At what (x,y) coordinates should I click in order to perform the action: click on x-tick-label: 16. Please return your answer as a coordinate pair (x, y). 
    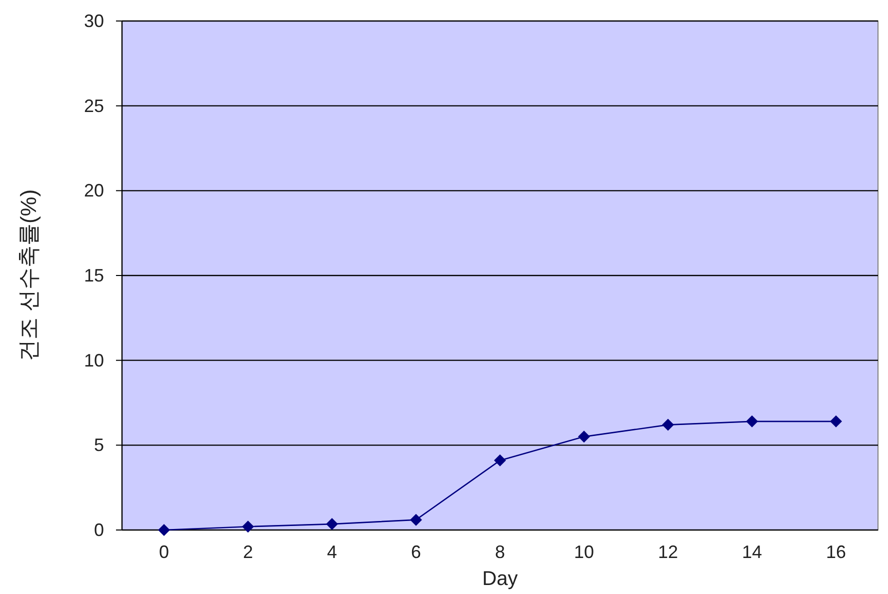
    Looking at the image, I should click on (836, 552).